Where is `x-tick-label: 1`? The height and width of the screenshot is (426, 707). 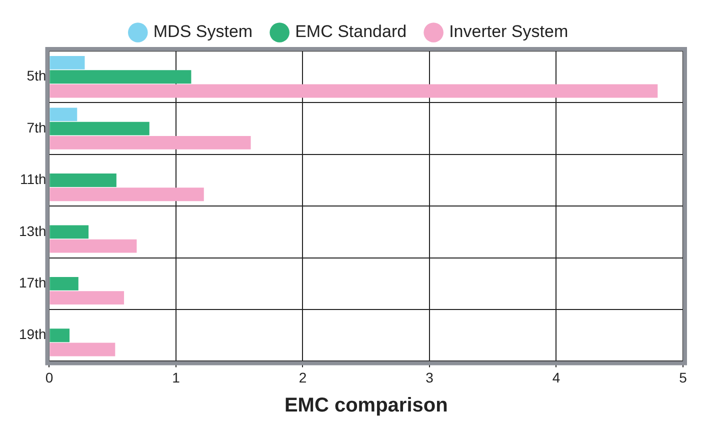 x-tick-label: 1 is located at coordinates (176, 377).